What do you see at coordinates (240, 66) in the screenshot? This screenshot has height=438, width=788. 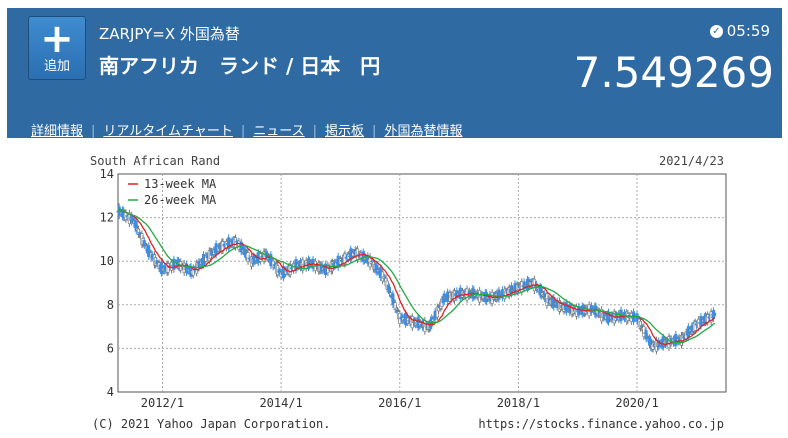 I see `pair-name: 南アフリカ ランド / 日本 円` at bounding box center [240, 66].